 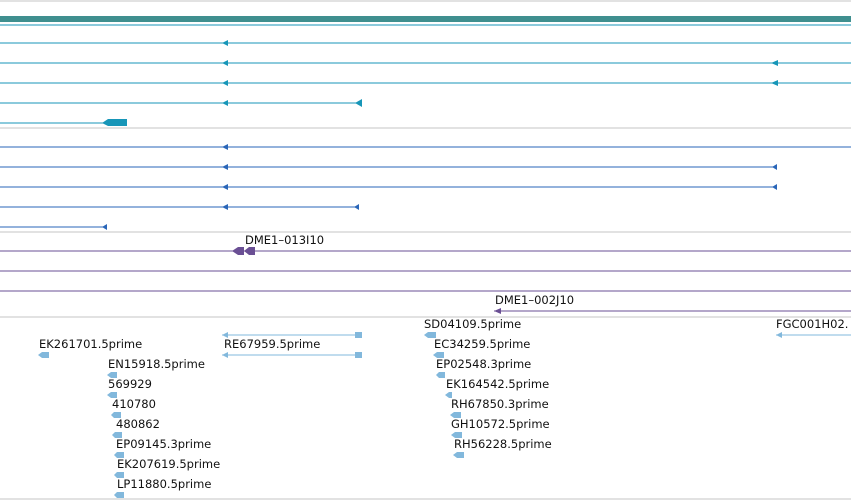 I want to click on est-label: RE67959.5prime, so click(x=272, y=344).